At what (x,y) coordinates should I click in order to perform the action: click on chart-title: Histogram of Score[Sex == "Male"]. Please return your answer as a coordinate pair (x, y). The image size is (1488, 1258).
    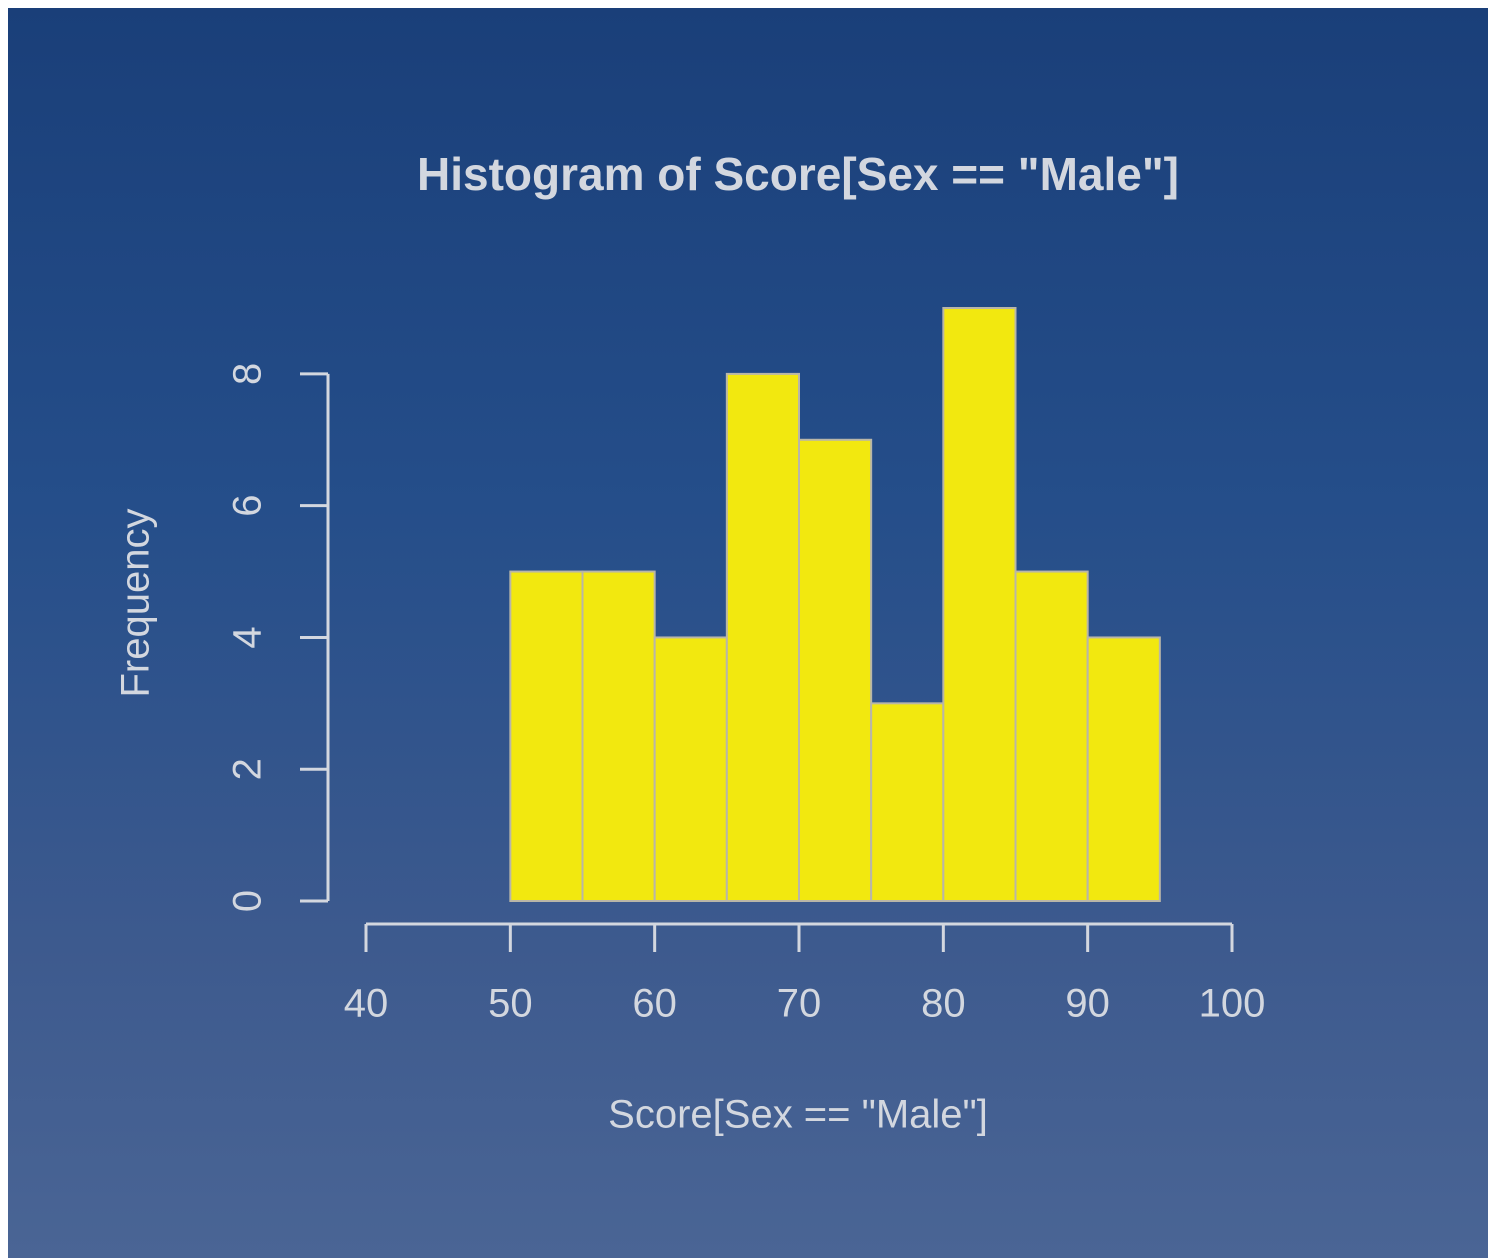
    Looking at the image, I should click on (798, 174).